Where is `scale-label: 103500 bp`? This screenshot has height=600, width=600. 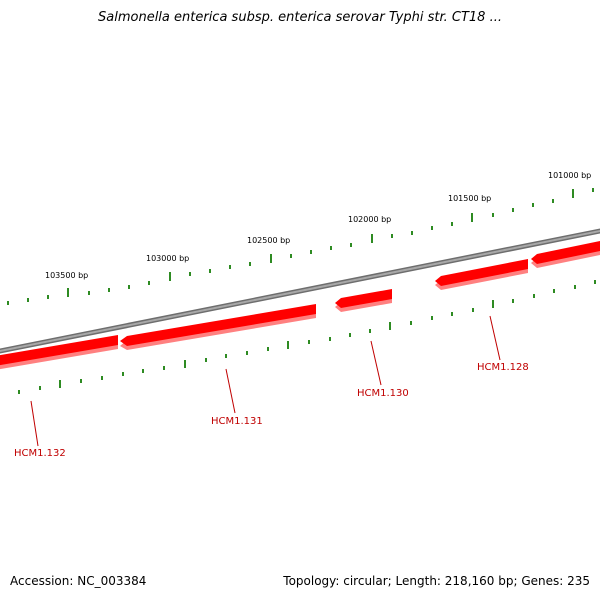
scale-label: 103500 bp is located at coordinates (66, 275).